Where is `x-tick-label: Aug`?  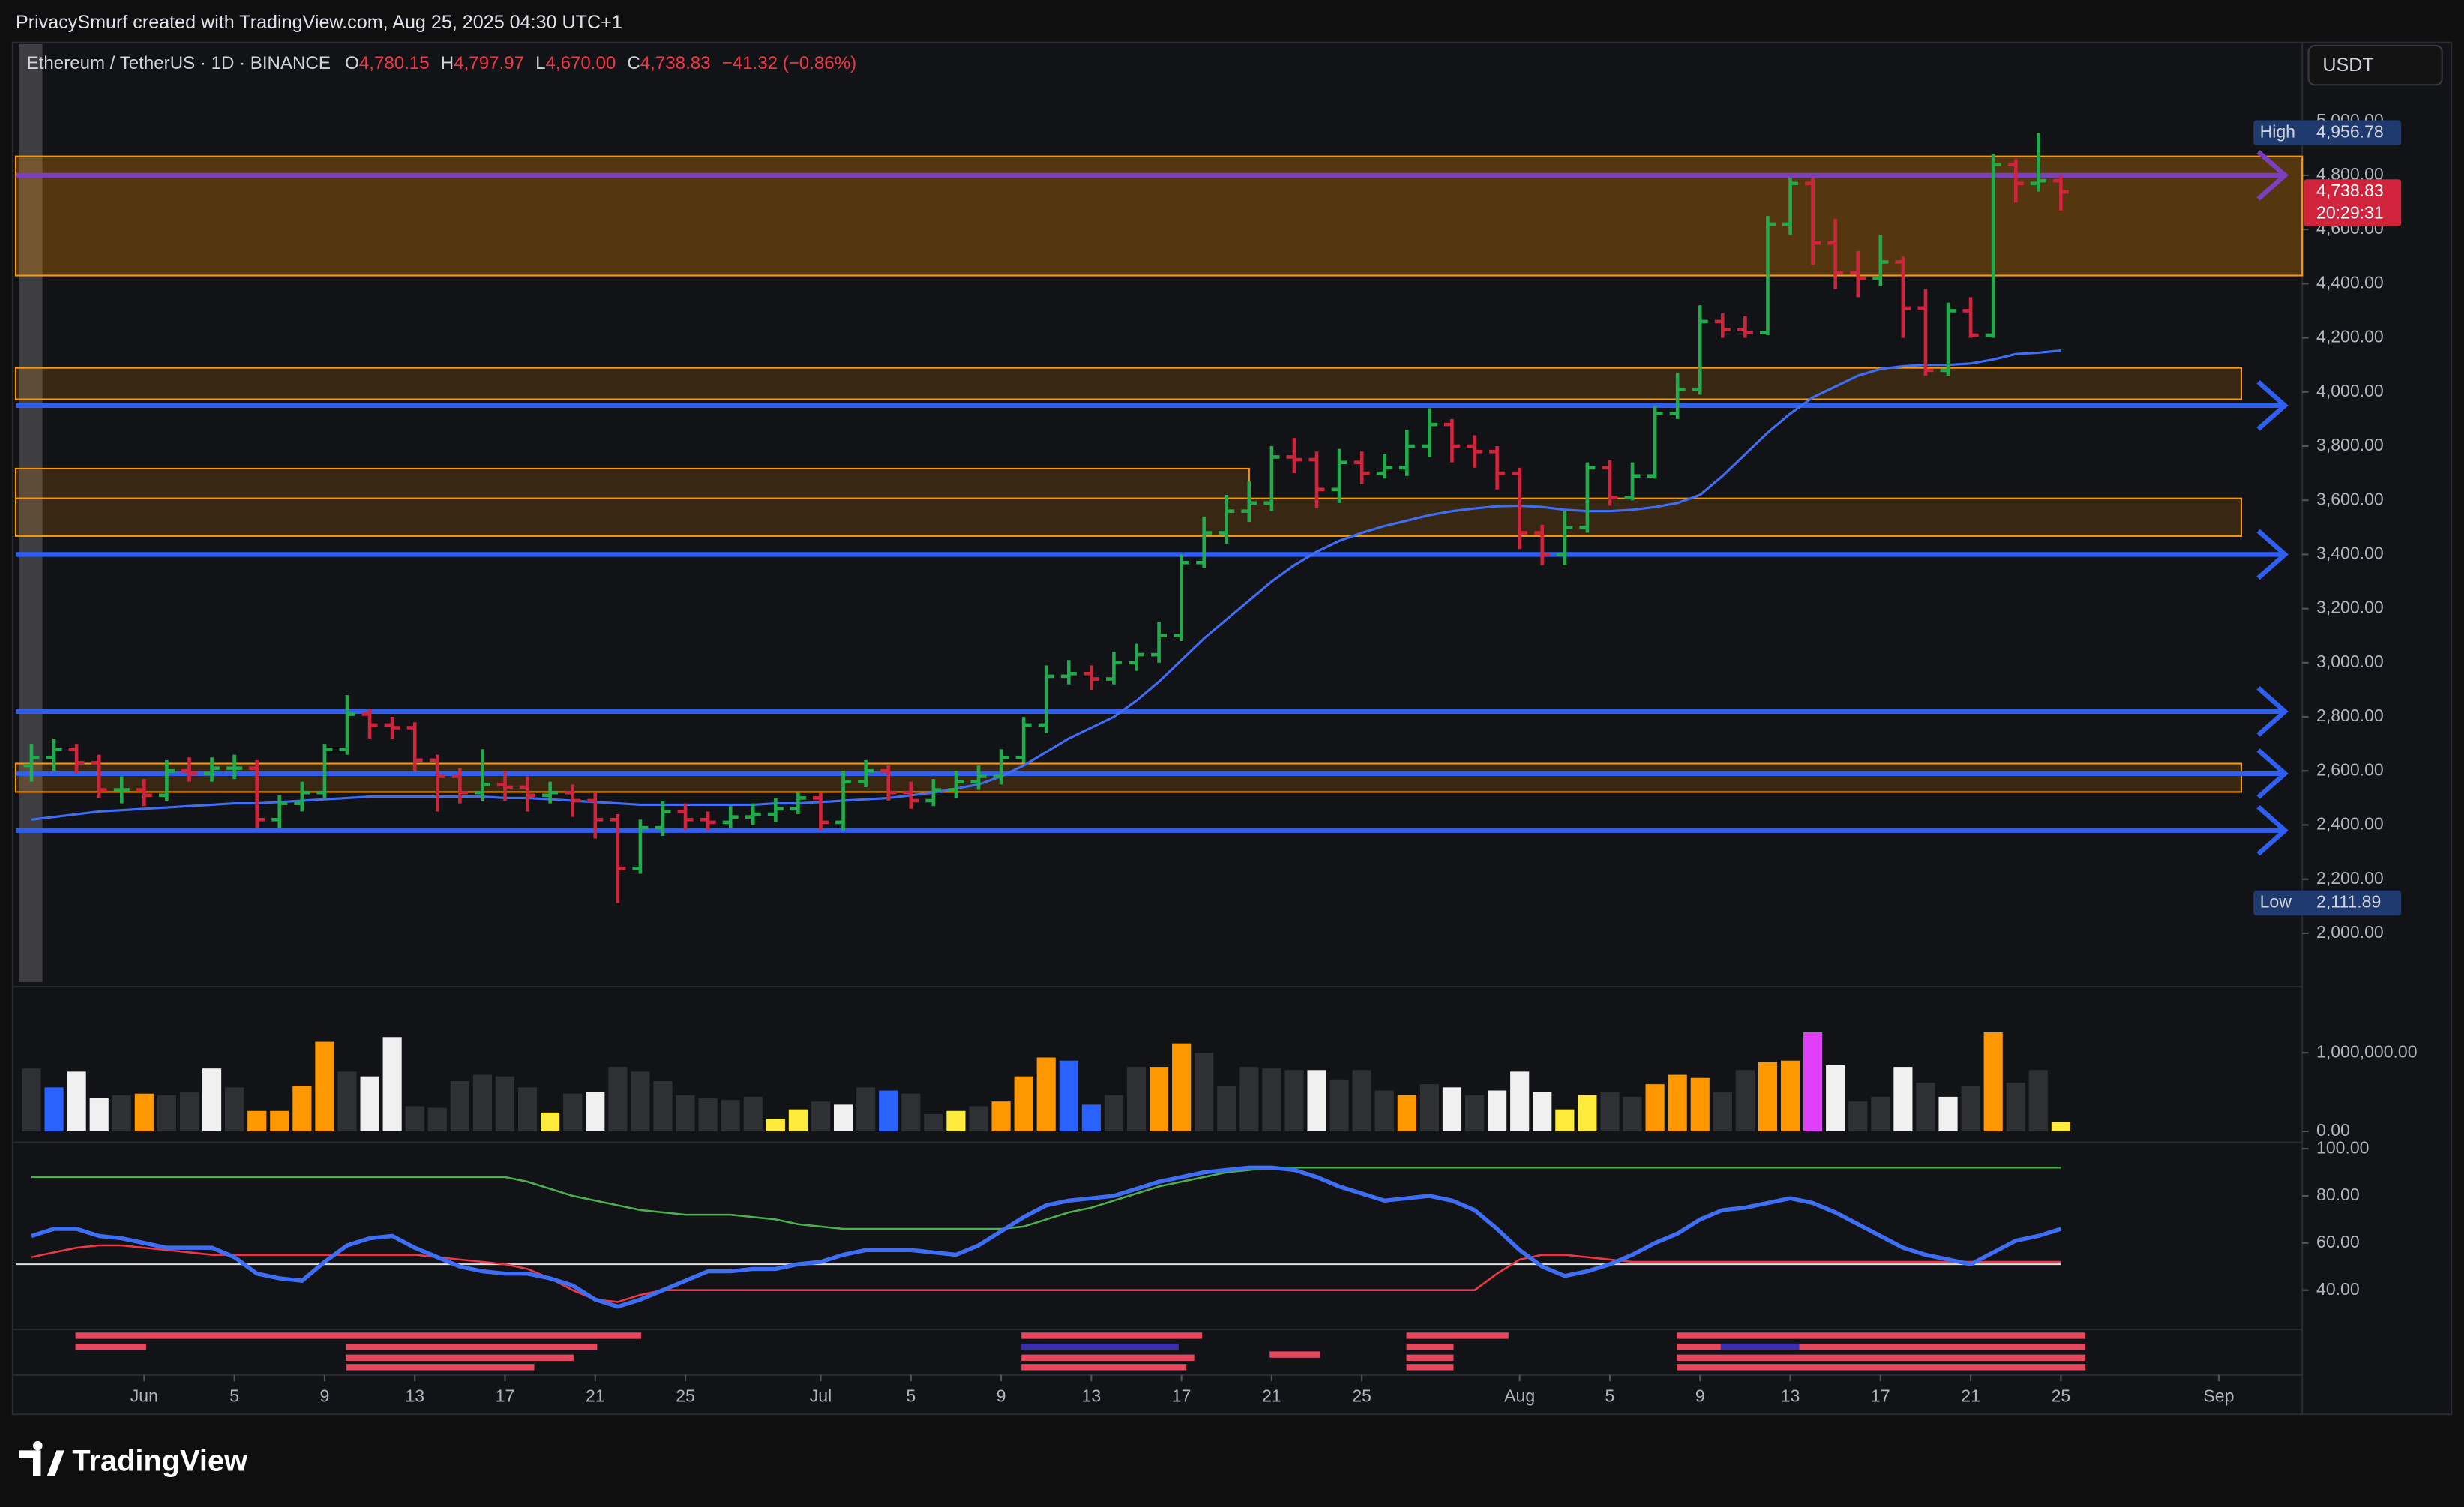 x-tick-label: Aug is located at coordinates (1519, 1395).